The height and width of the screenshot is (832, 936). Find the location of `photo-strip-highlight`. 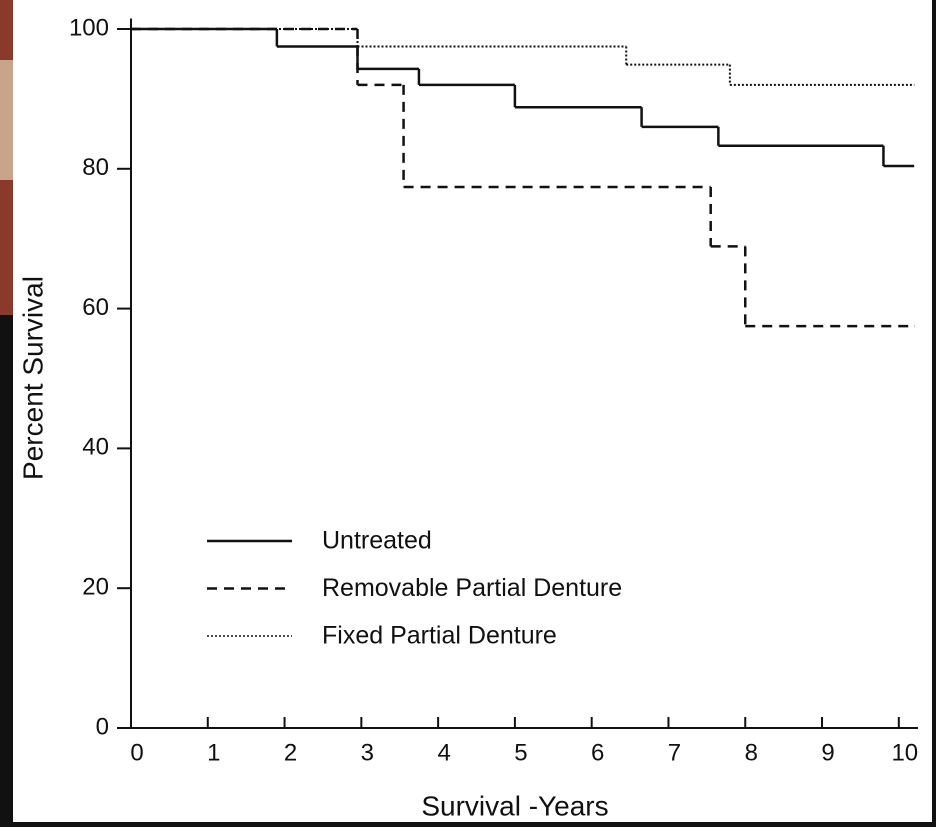

photo-strip-highlight is located at coordinates (6, 120).